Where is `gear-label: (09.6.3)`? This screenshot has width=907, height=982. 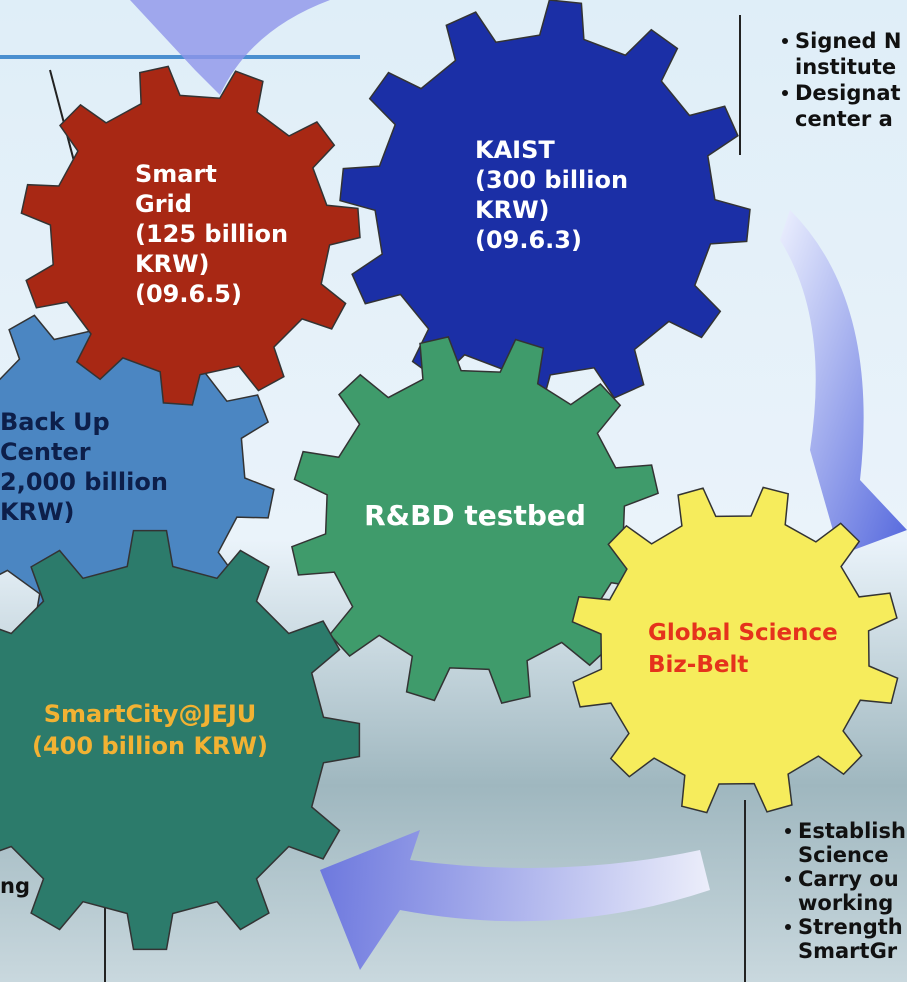 gear-label: (09.6.3) is located at coordinates (528, 240).